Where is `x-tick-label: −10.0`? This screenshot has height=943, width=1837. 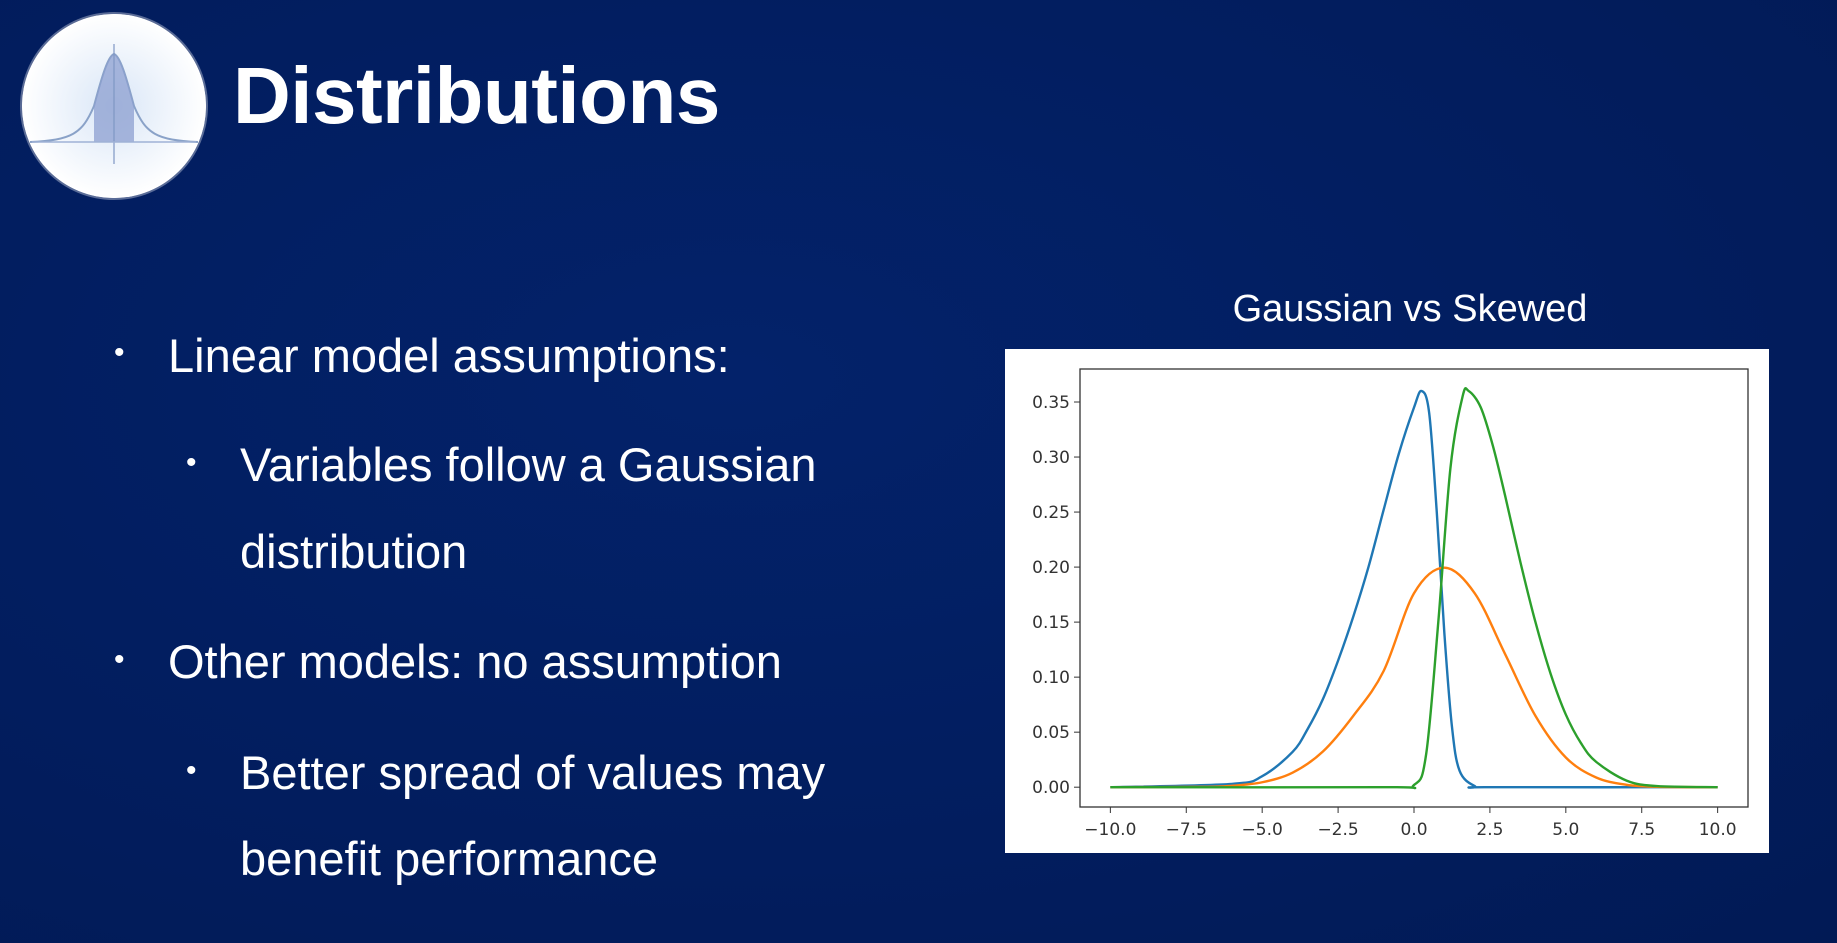
x-tick-label: −10.0 is located at coordinates (1110, 830).